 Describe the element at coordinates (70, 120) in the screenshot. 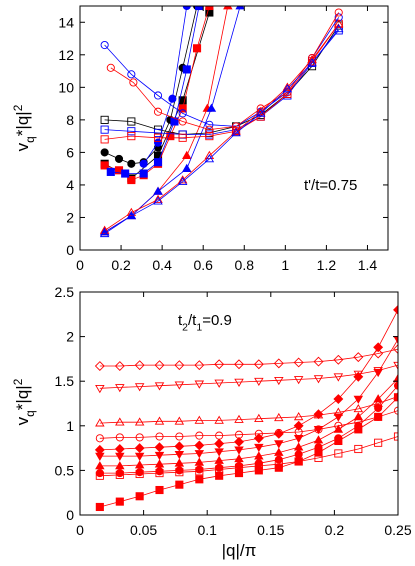

I see `y-tick-label: 8` at that location.